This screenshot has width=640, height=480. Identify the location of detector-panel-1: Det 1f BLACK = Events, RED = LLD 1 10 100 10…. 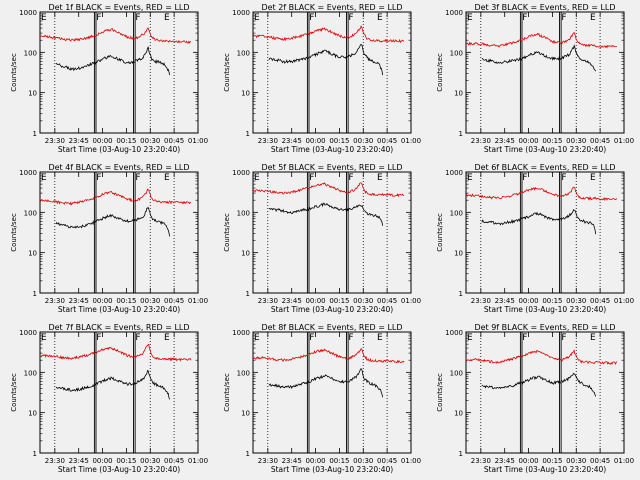
(109, 78).